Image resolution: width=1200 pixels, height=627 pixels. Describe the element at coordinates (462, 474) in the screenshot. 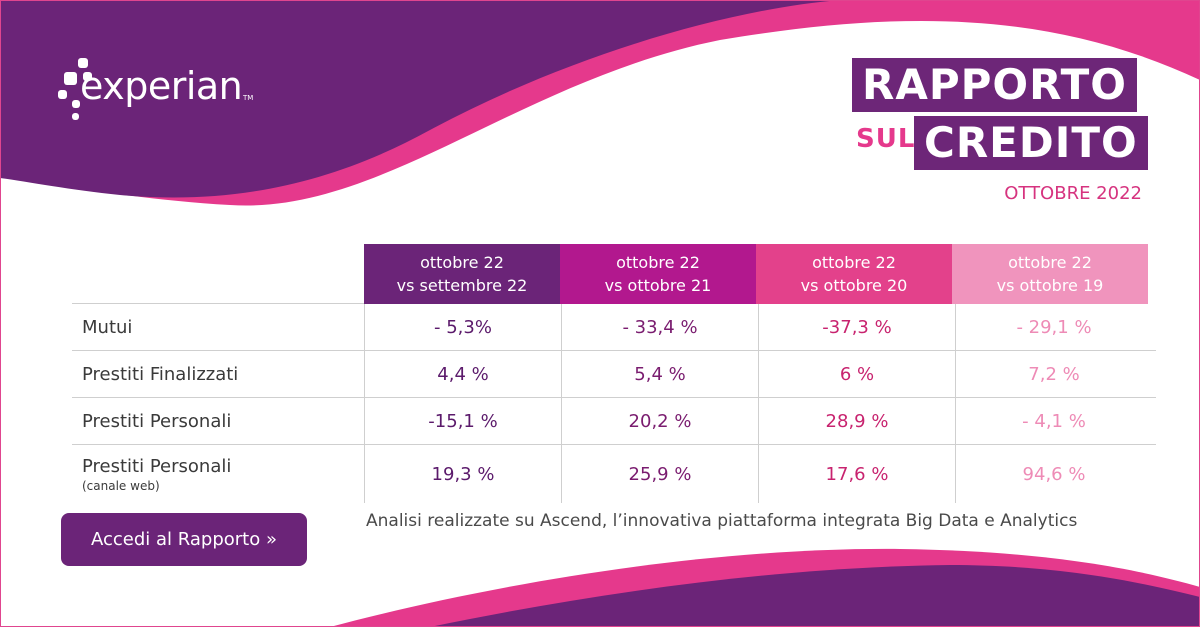

I see `table-cell: 19,3 %` at that location.